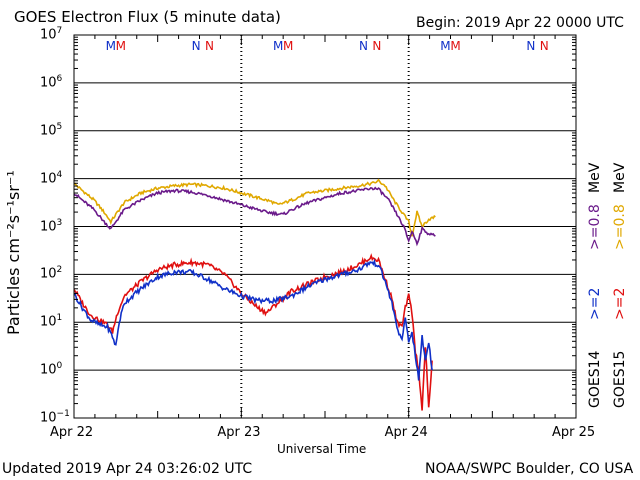 Image resolution: width=640 pixels, height=480 pixels. Describe the element at coordinates (239, 432) in the screenshot. I see `x-tick-label: Apr 23` at that location.